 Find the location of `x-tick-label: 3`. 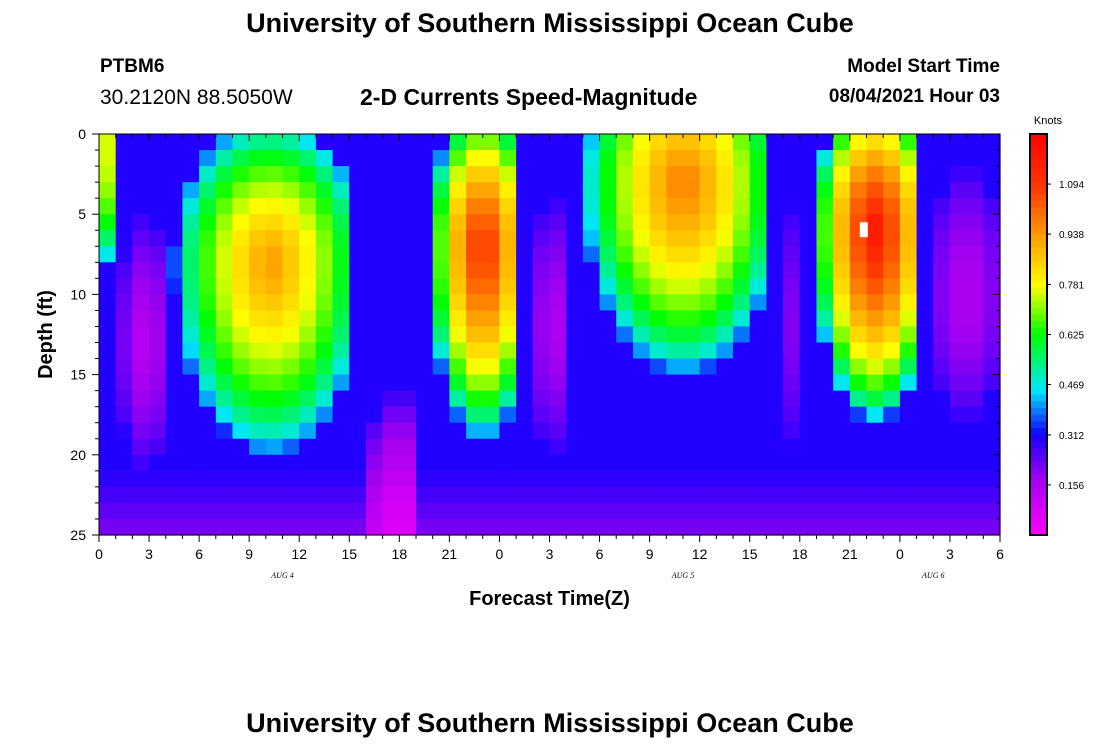

x-tick-label: 3 is located at coordinates (550, 554).